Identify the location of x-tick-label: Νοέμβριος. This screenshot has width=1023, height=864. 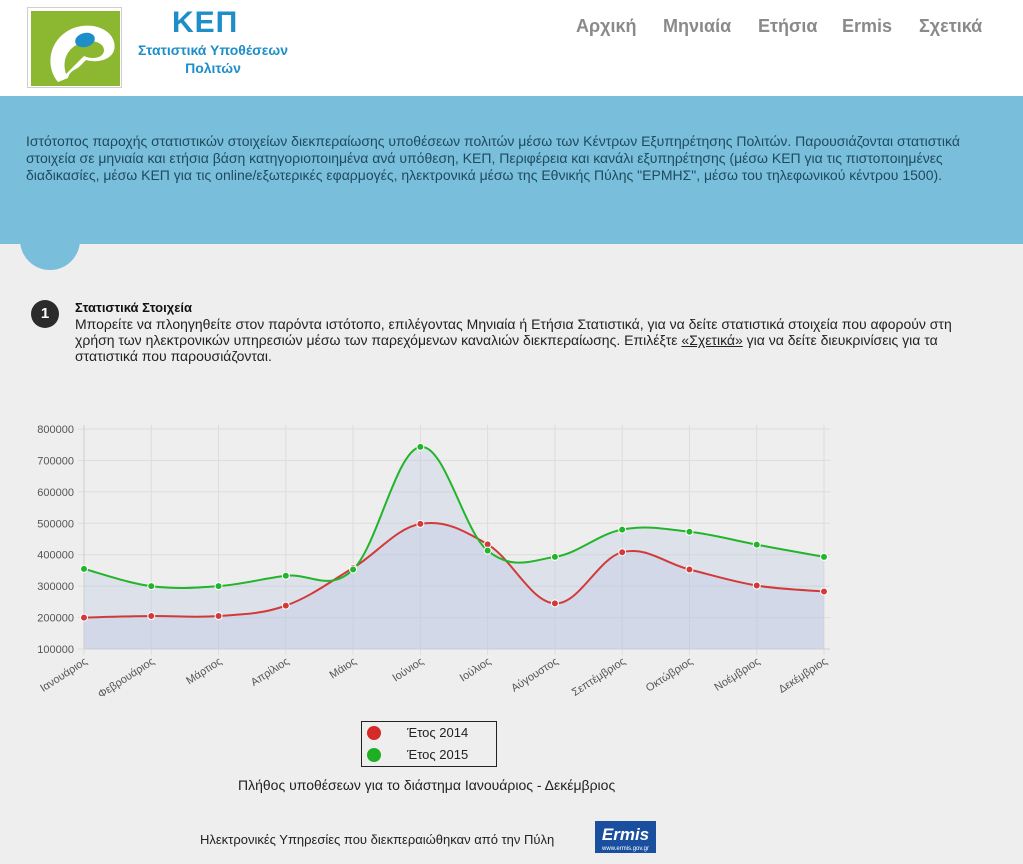
(737, 674).